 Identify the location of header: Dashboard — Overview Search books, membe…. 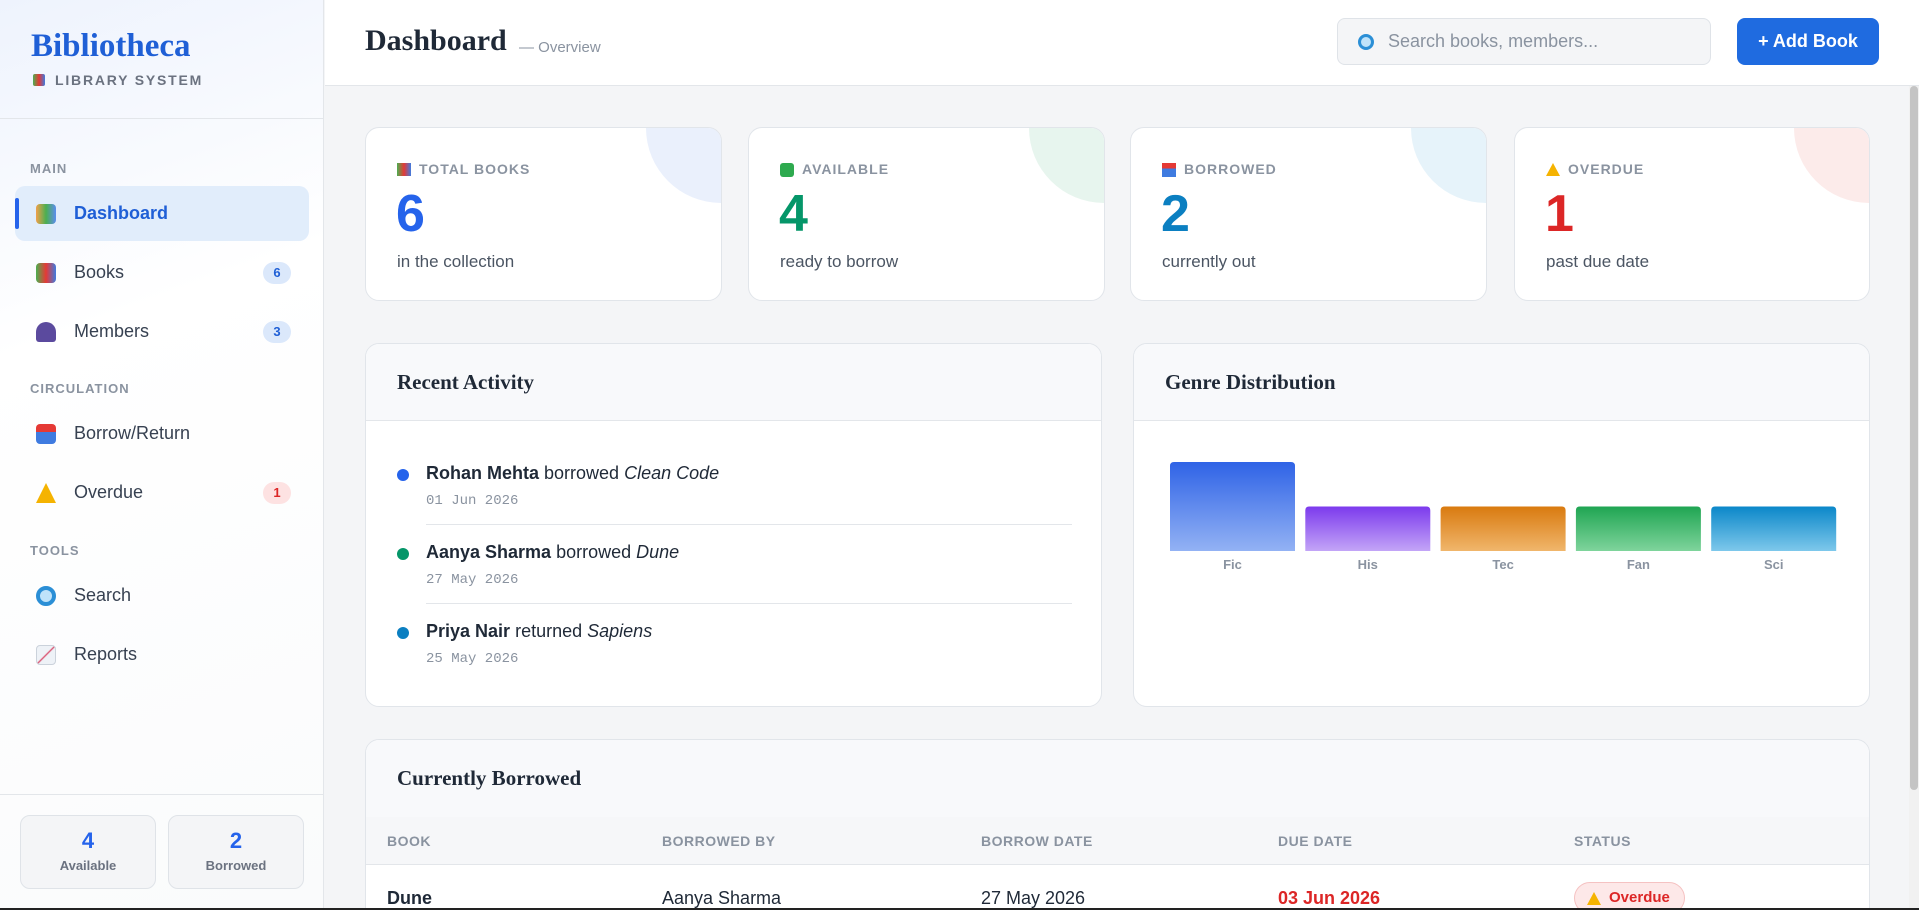
(1122, 43).